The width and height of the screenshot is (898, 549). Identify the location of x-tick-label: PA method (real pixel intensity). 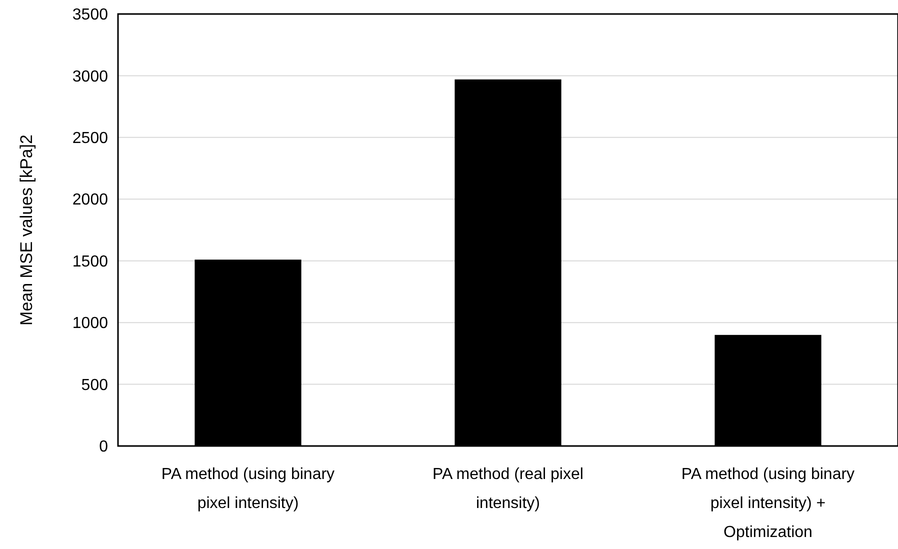
(508, 489).